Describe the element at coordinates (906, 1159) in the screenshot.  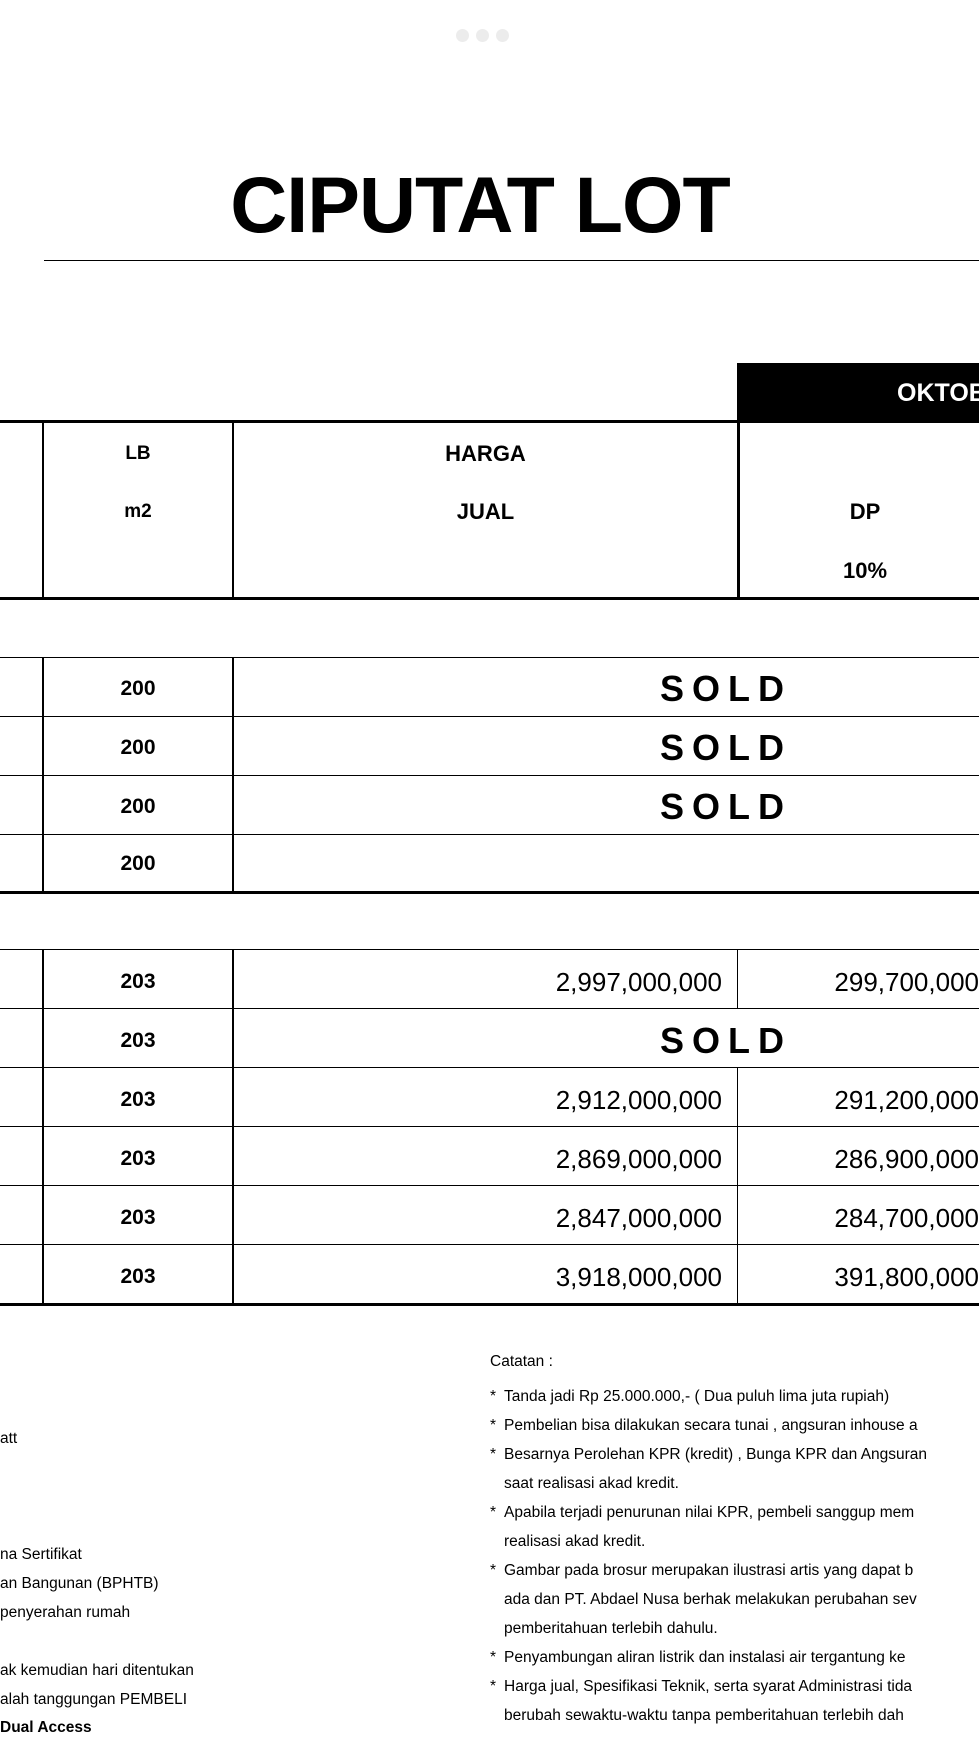
I see `cell-dp: 286,900,000` at that location.